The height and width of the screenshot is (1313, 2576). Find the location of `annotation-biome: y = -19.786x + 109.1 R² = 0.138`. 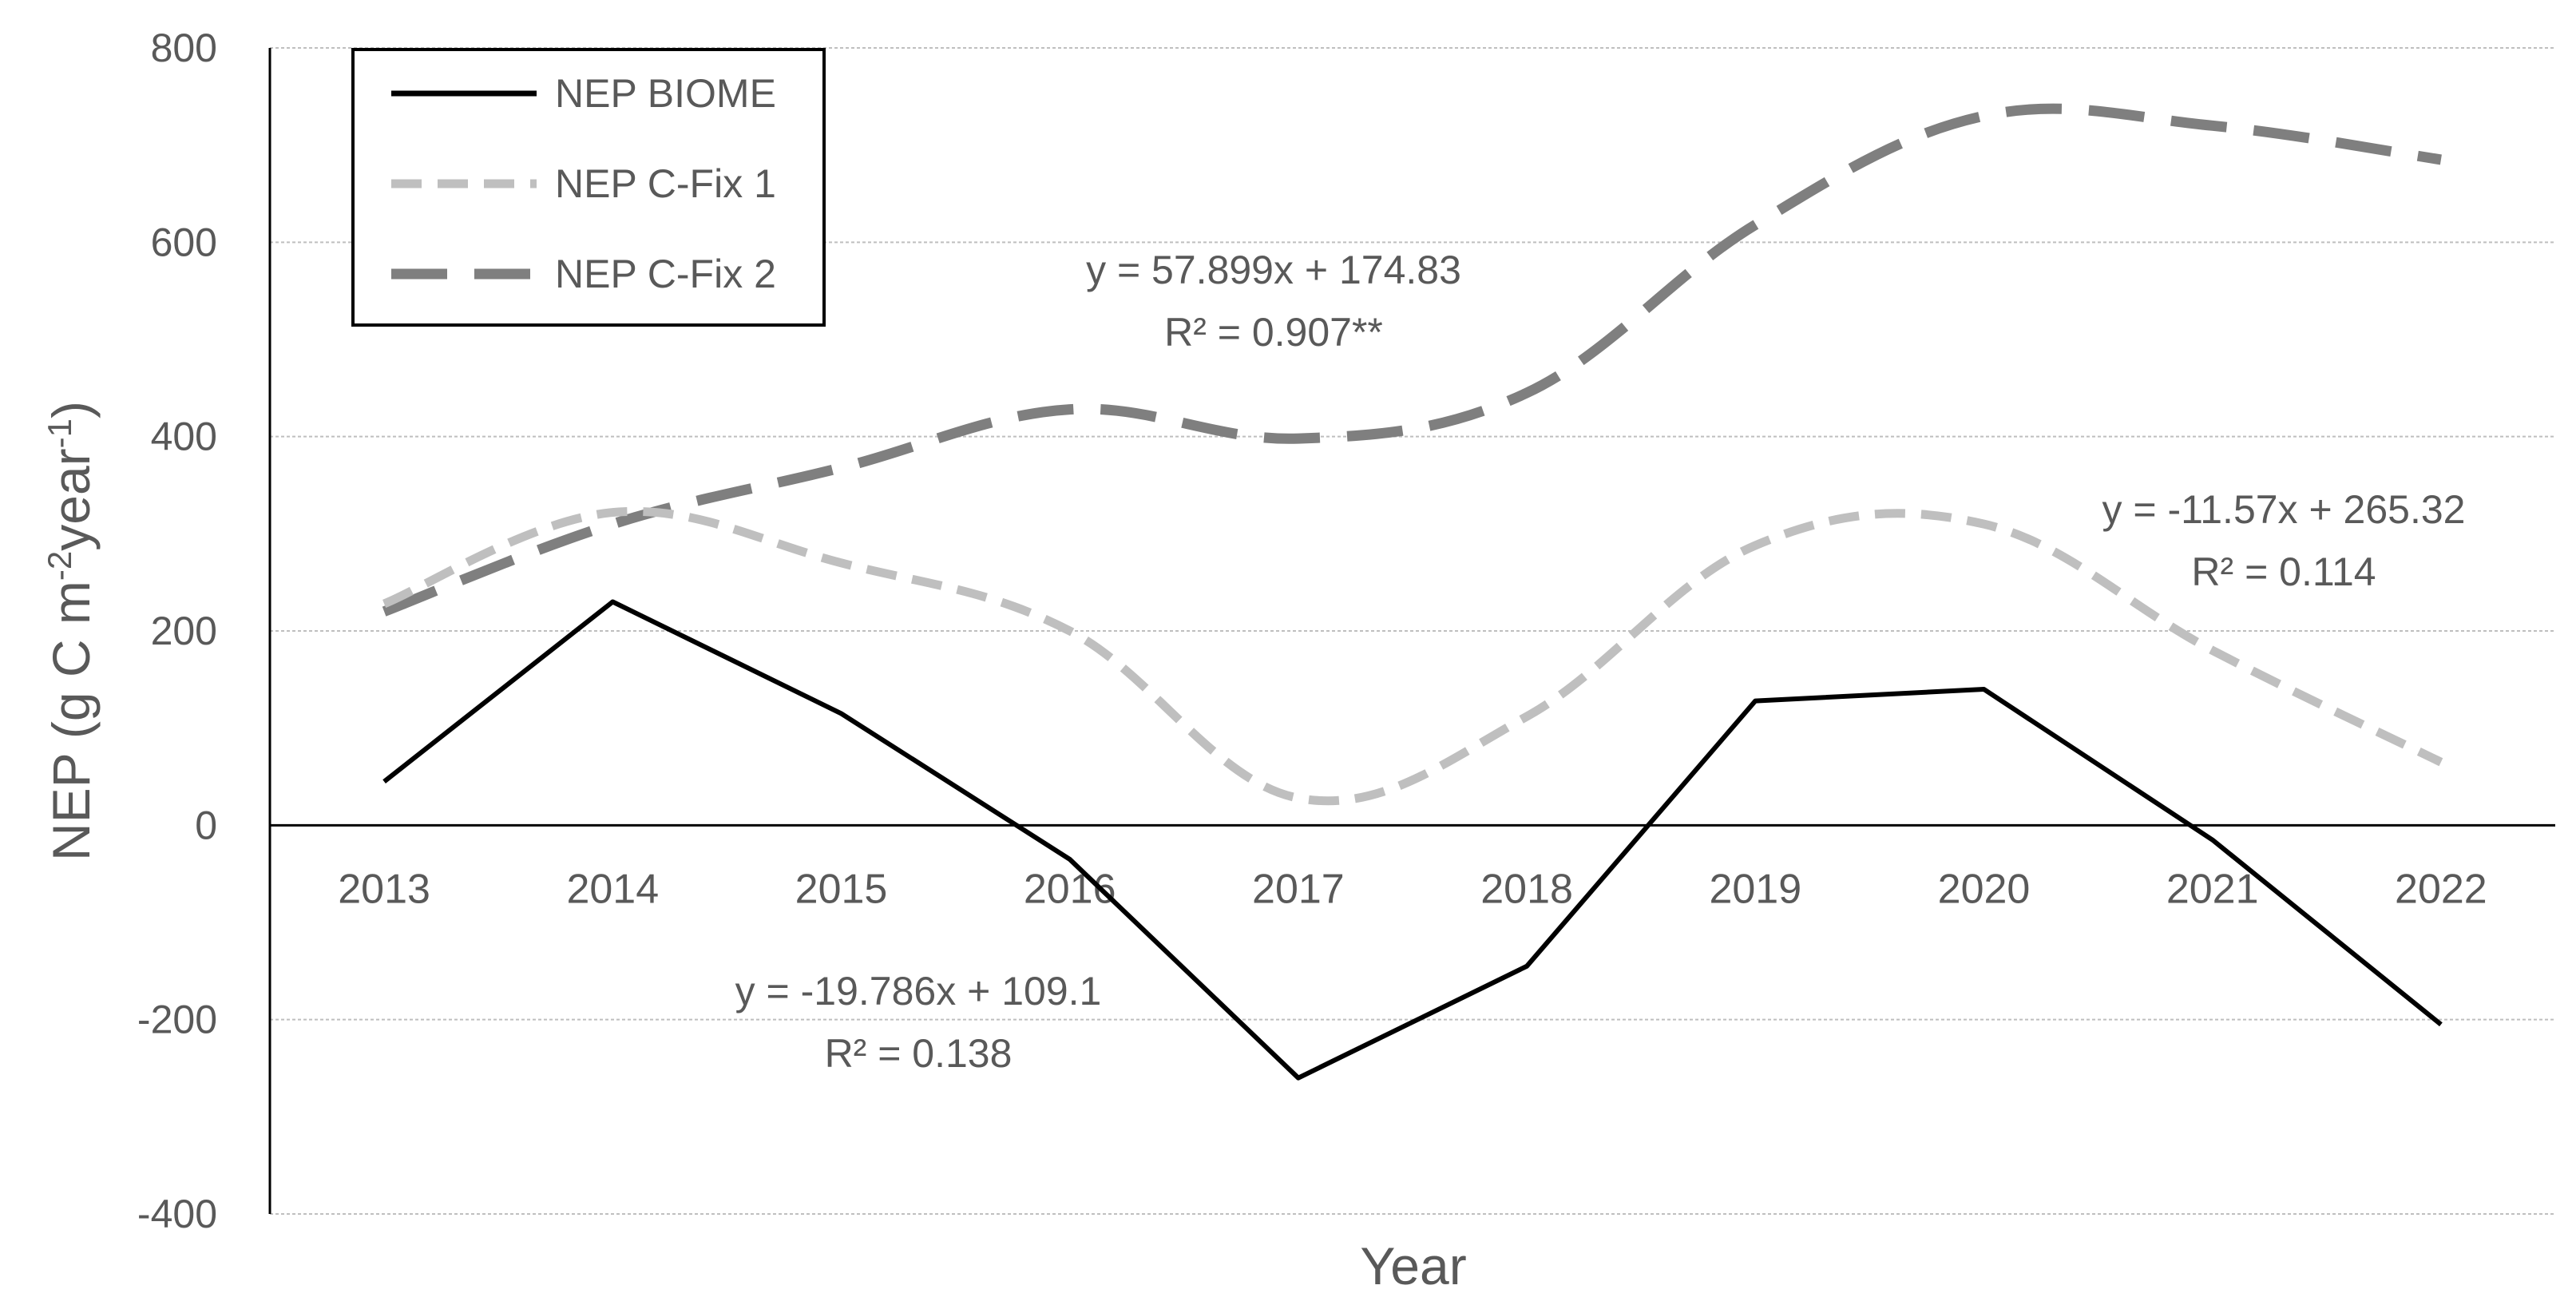

annotation-biome: y = -19.786x + 109.1 R² = 0.138 is located at coordinates (918, 1023).